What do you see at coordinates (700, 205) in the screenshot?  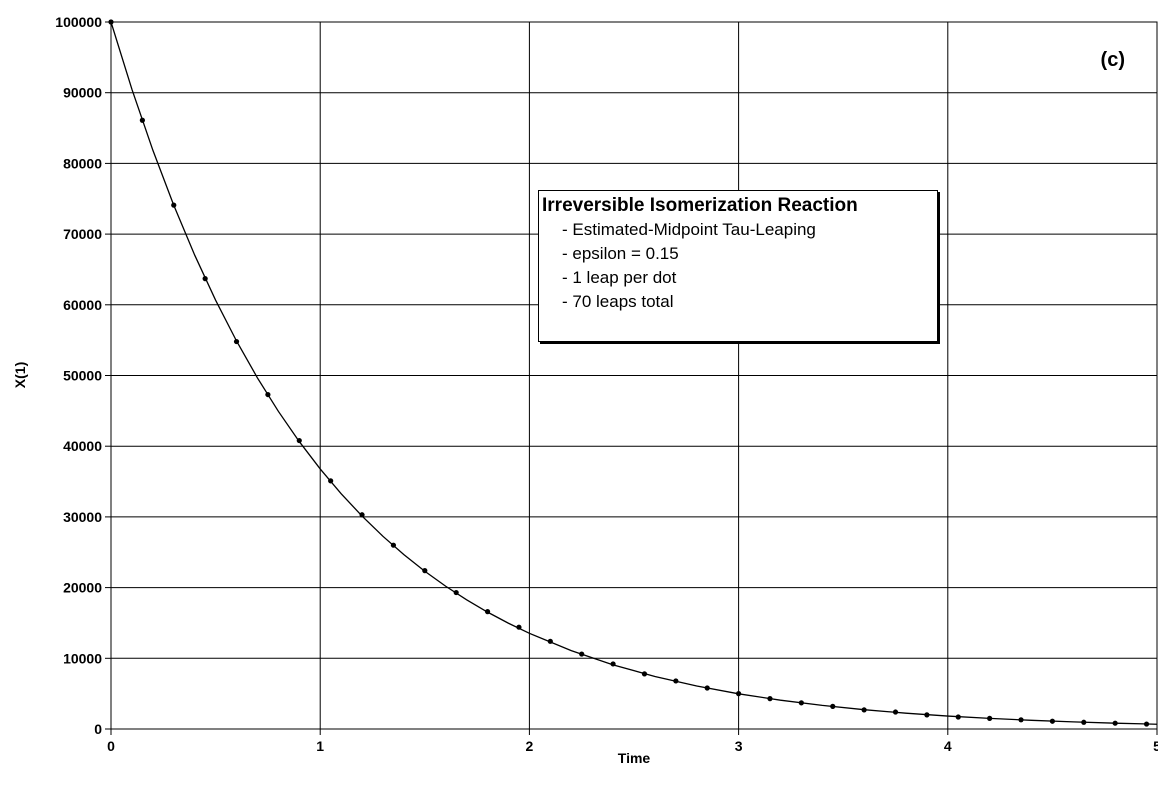 I see `legend-title: Irreversible Isomerization Reaction` at bounding box center [700, 205].